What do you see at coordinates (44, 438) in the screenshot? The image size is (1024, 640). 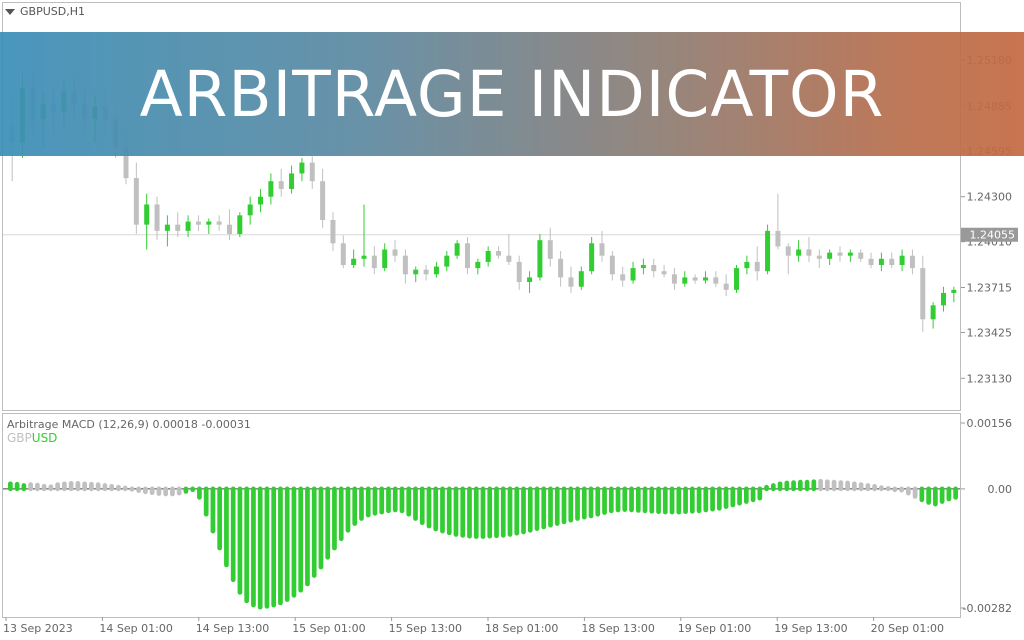 I see `legend-usd: USD` at bounding box center [44, 438].